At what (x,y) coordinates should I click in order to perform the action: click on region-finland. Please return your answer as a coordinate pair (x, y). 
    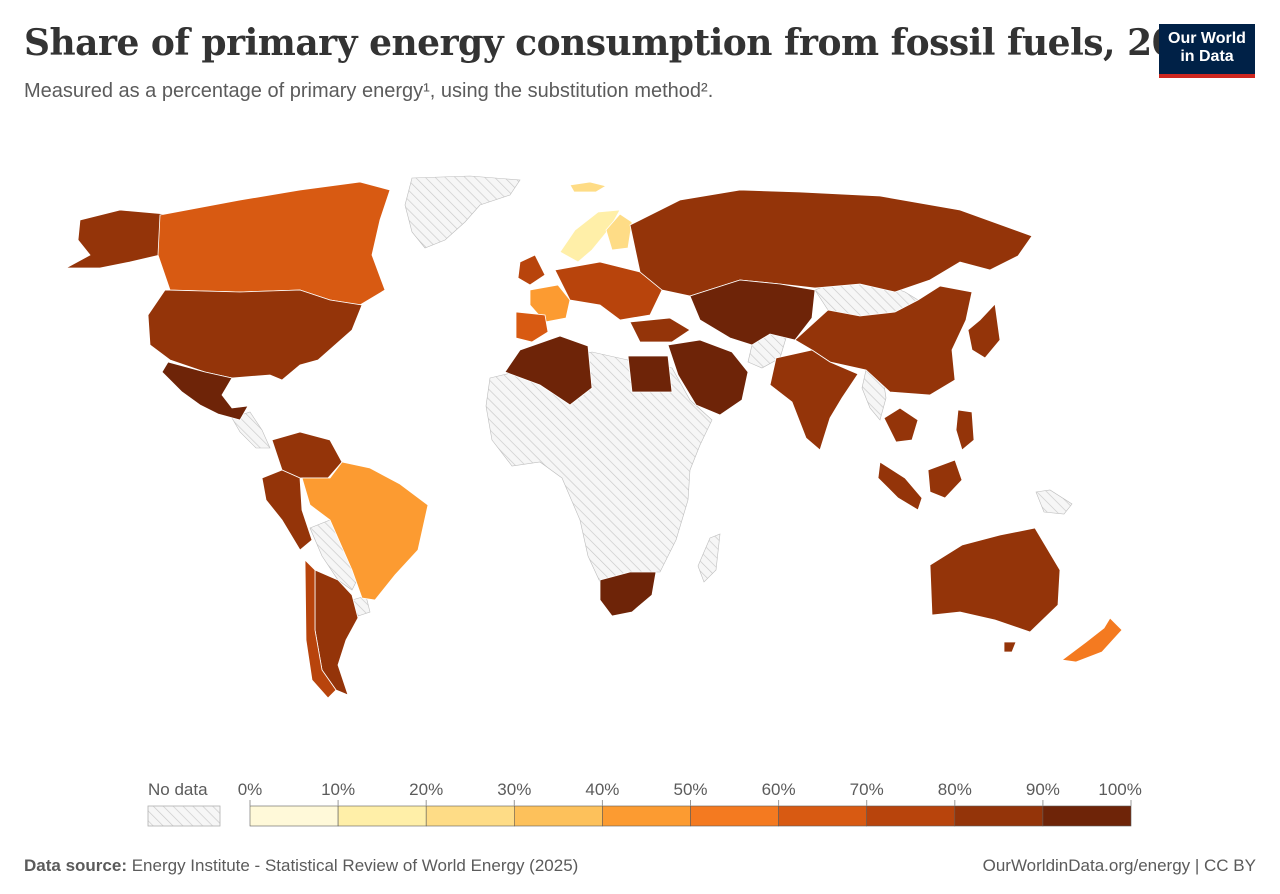
    Looking at the image, I should click on (619, 232).